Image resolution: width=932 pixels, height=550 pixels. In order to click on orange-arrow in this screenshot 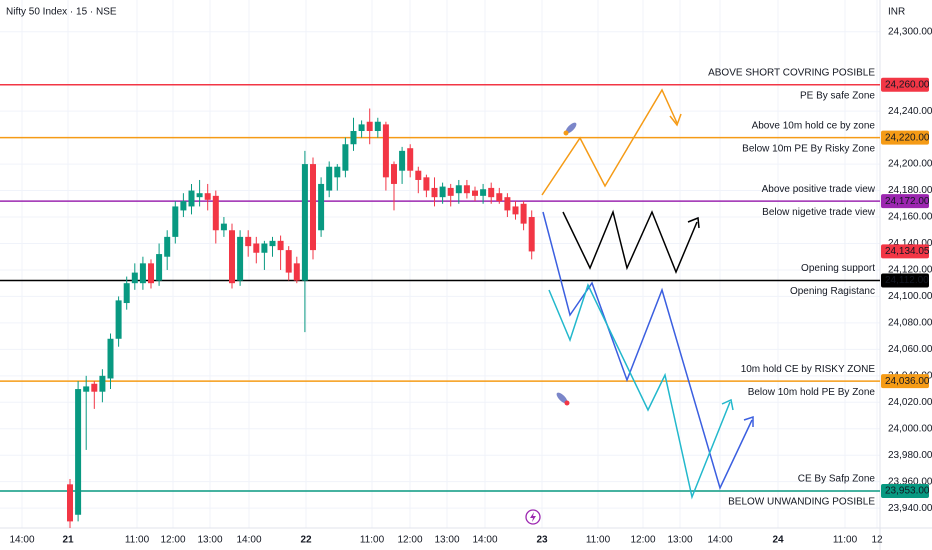, I will do `click(675, 120)`.